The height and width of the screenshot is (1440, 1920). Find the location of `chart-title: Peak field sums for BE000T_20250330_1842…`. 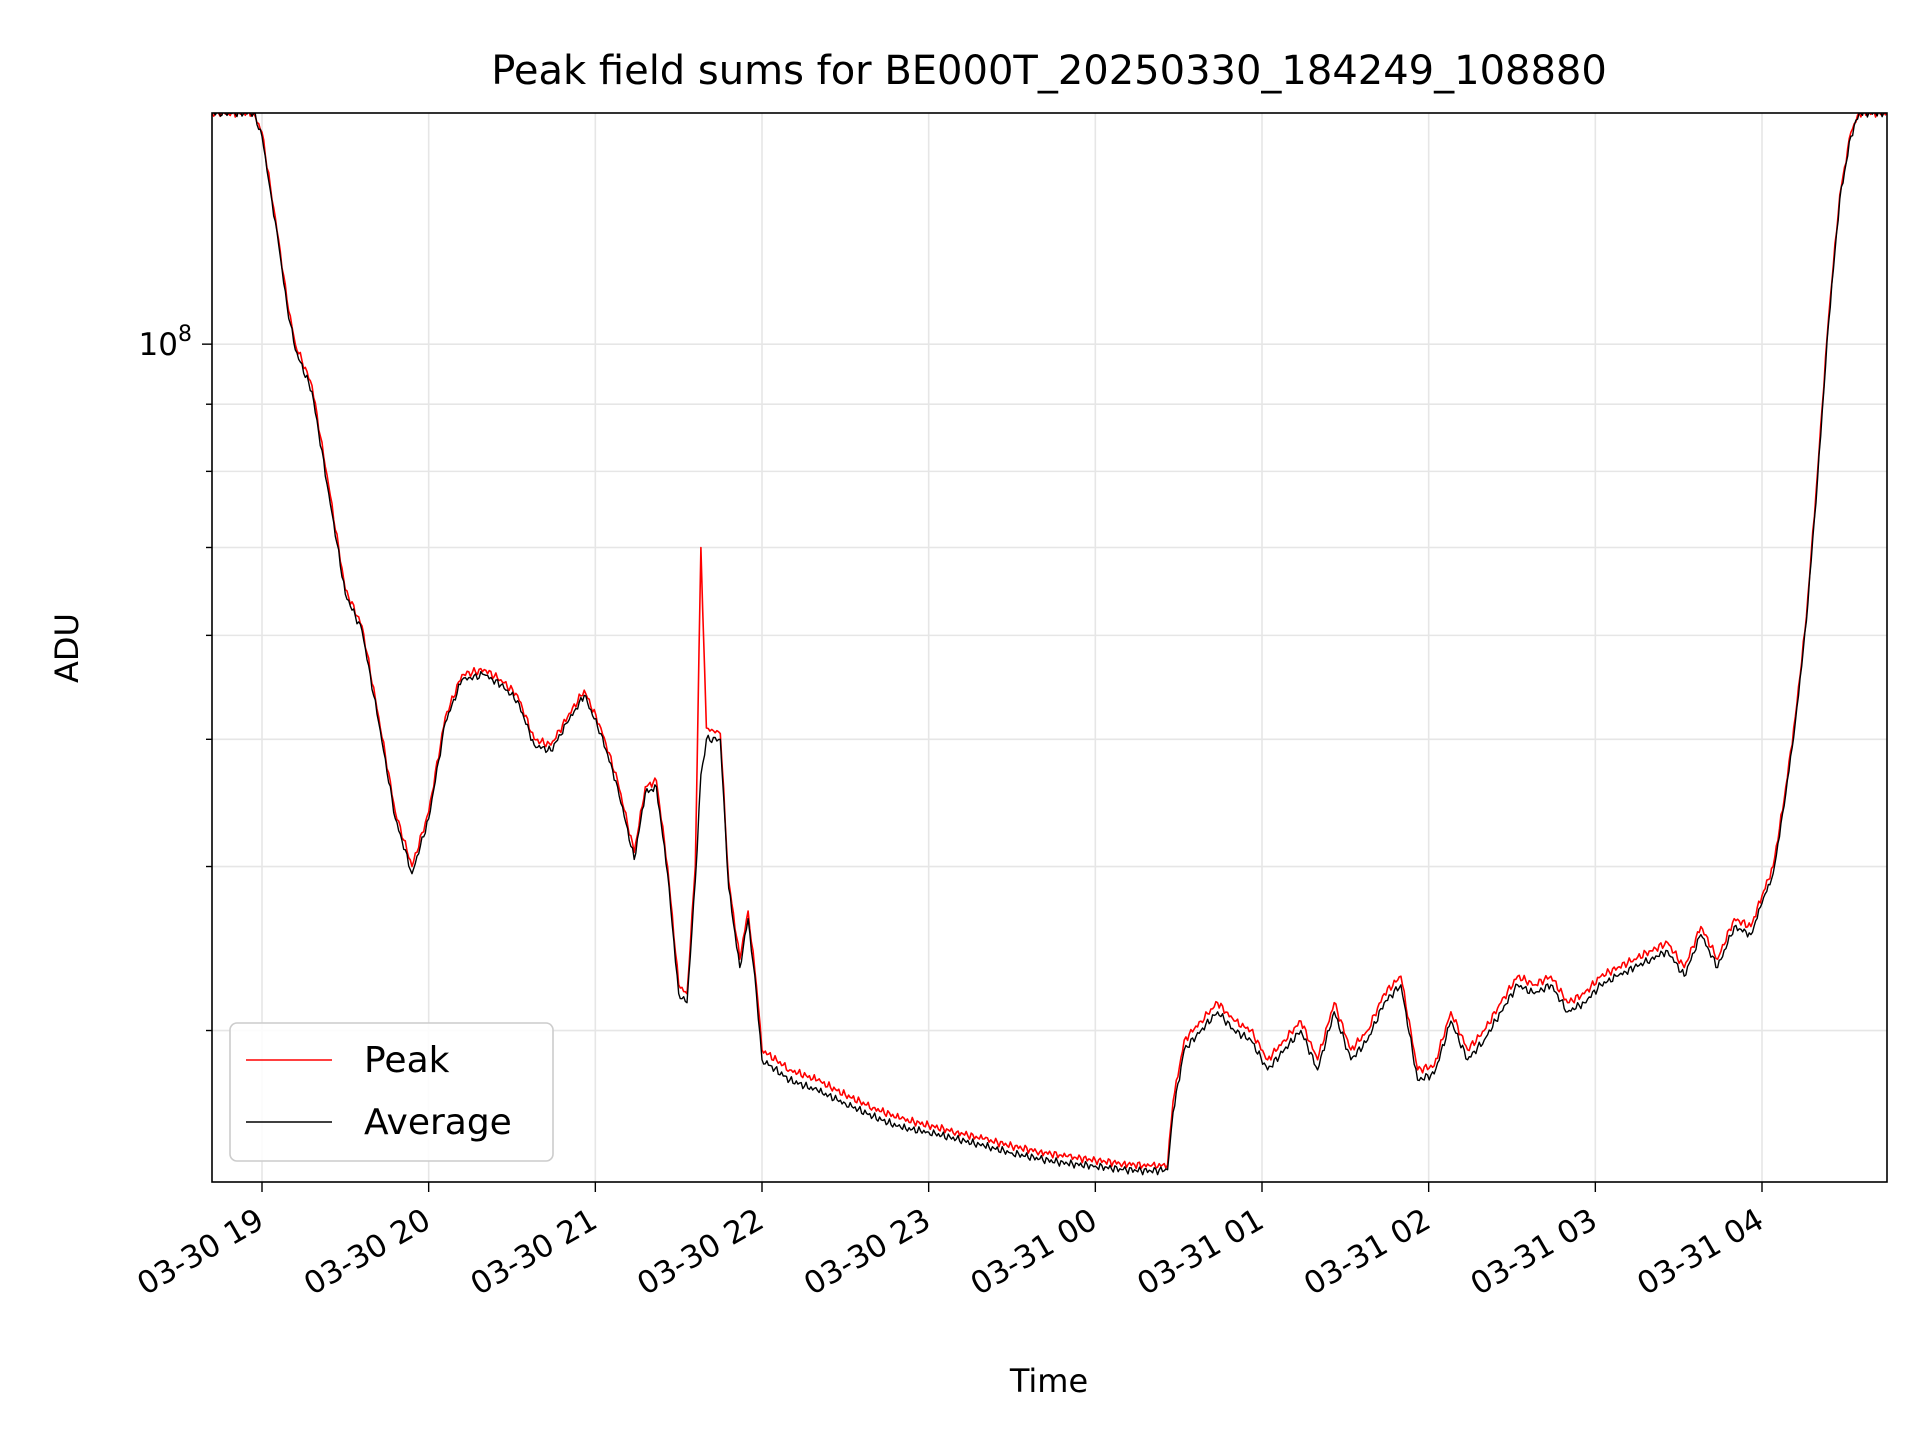

chart-title: Peak field sums for BE000T_20250330_1842… is located at coordinates (1049, 71).